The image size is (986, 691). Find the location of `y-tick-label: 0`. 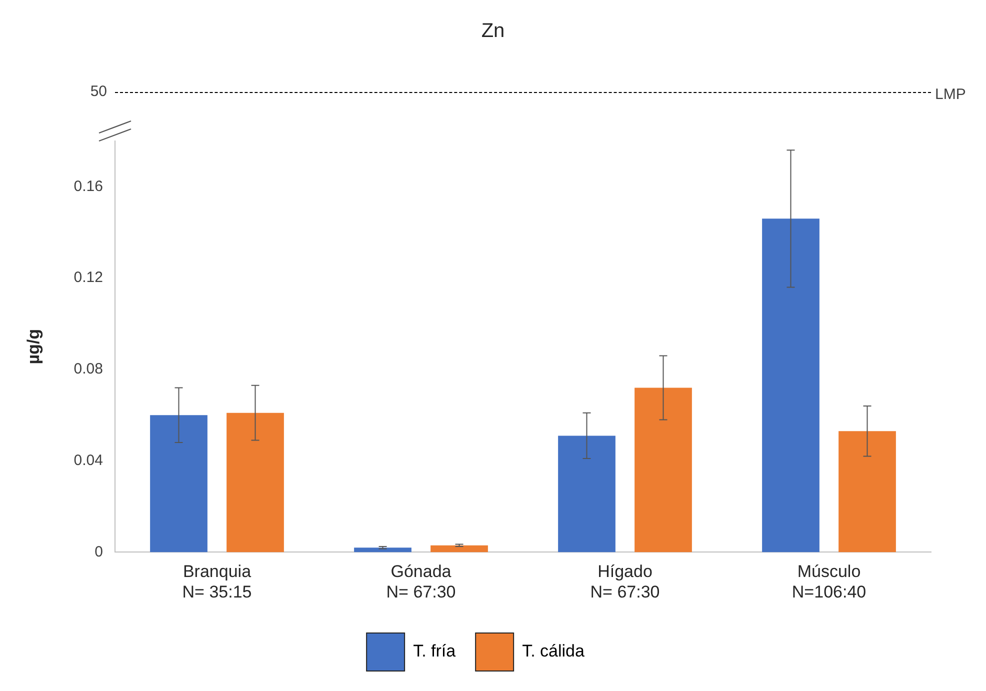

y-tick-label: 0 is located at coordinates (98, 551).